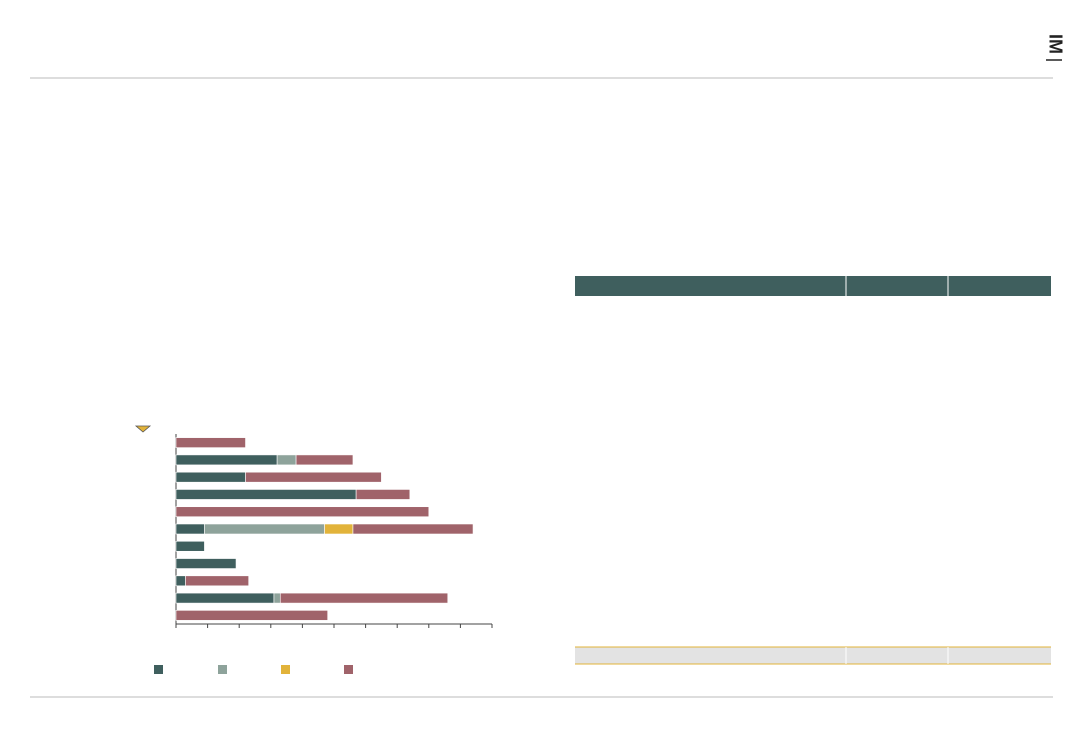 Image resolution: width=1083 pixels, height=755 pixels. Describe the element at coordinates (813, 286) in the screenshot. I see `table-header` at that location.